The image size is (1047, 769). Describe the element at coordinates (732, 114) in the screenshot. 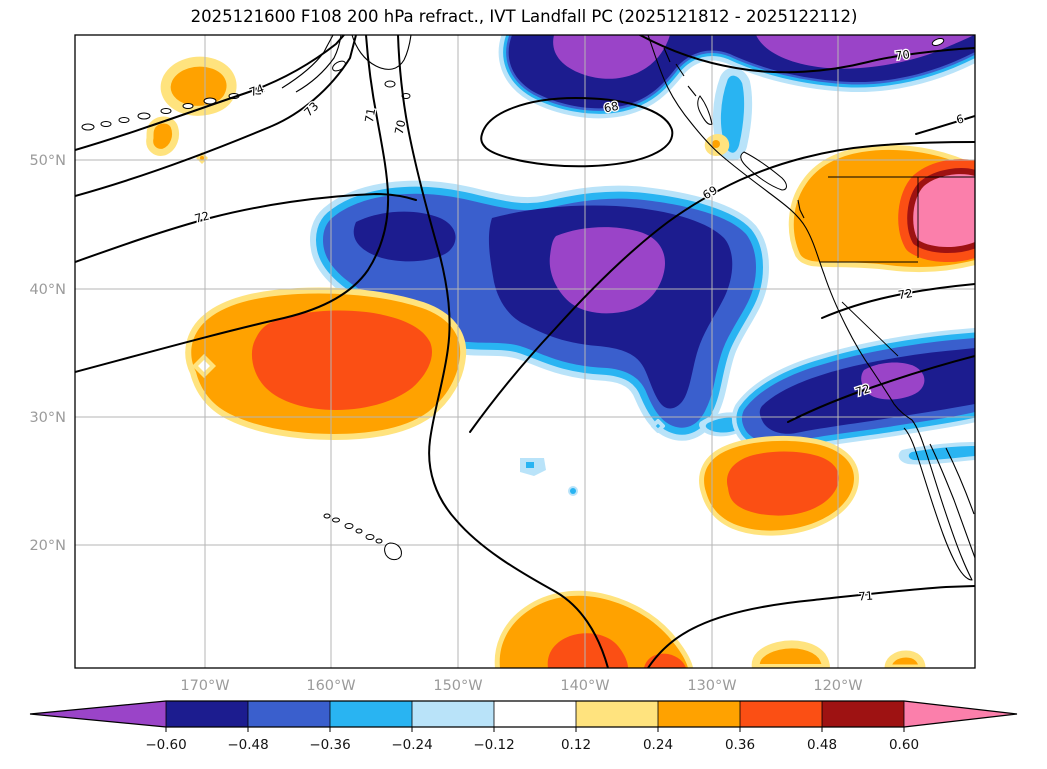

I see `finger-lightblue` at that location.